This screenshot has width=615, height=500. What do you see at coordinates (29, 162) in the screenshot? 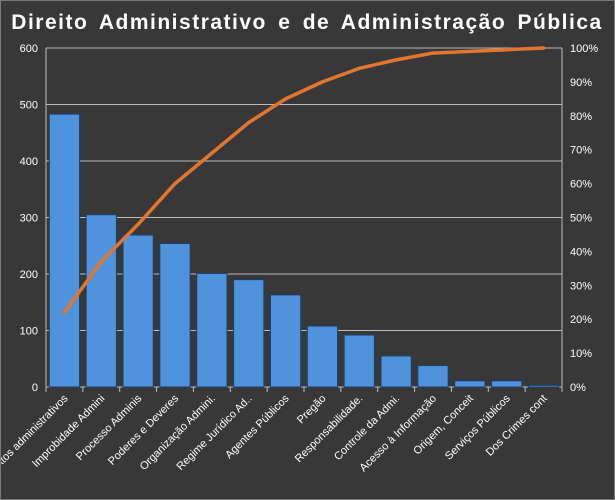
I see `y-tick-label: 400` at bounding box center [29, 162].